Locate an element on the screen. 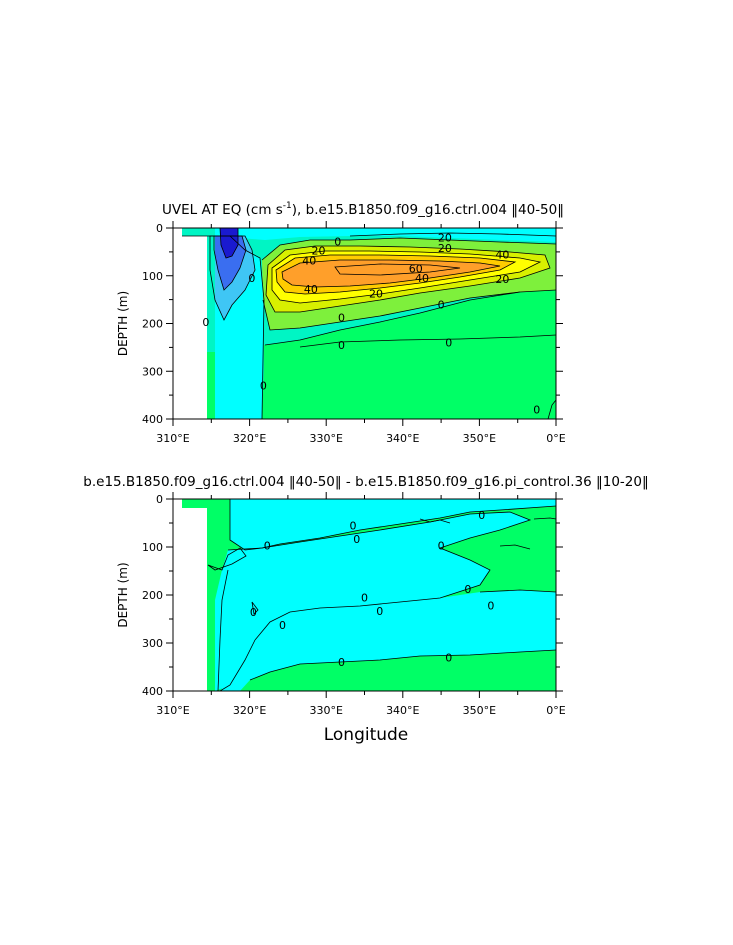  bottom-contour-label-12: 0 is located at coordinates (448, 657).